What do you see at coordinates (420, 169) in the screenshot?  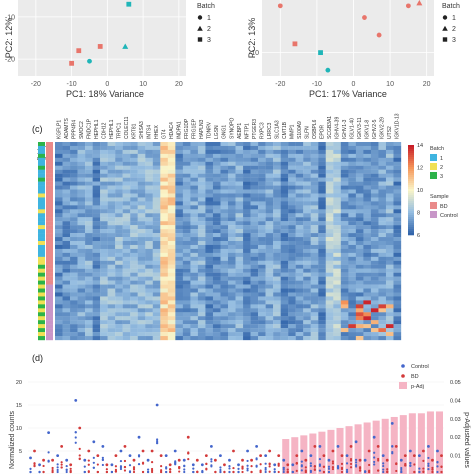 I see `colorbar-tick-label: 12` at bounding box center [420, 169].